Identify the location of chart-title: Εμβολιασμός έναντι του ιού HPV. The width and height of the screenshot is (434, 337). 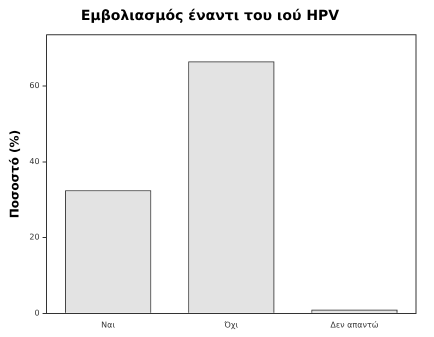
(210, 16).